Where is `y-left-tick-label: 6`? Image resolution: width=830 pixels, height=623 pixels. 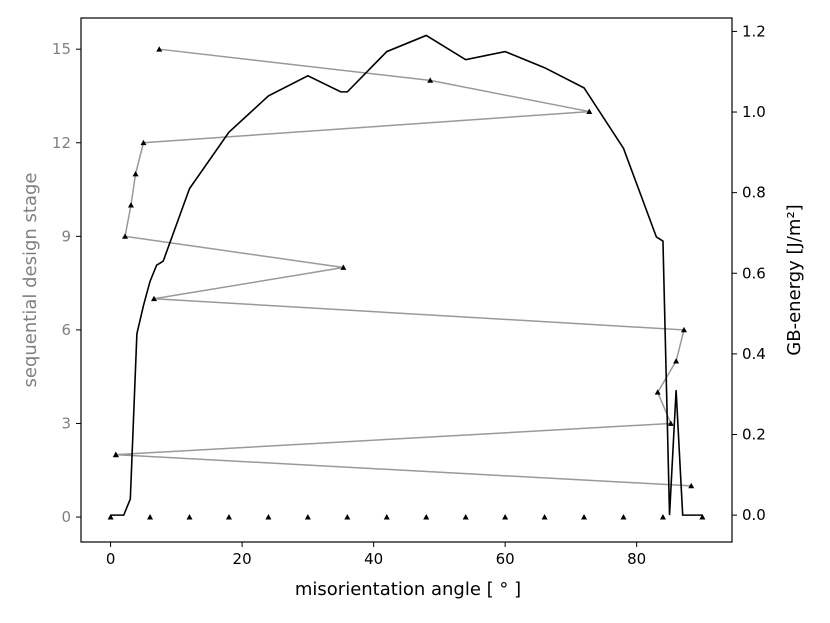
y-left-tick-label: 6 is located at coordinates (66, 330).